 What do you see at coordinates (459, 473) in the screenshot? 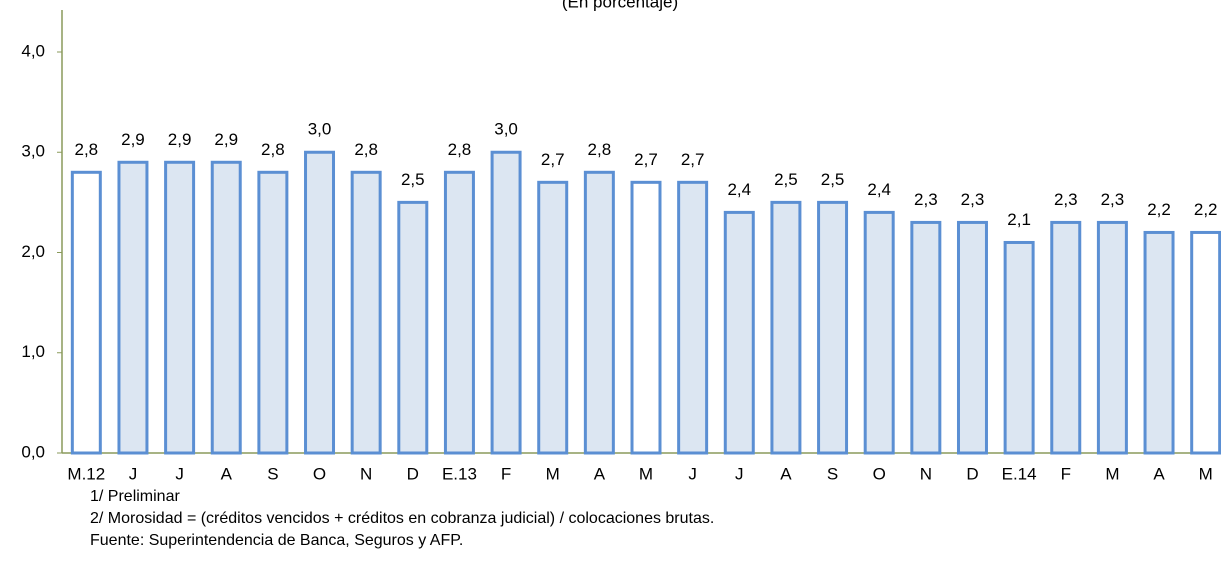
I see `x-tick-label: E.13` at bounding box center [459, 473].